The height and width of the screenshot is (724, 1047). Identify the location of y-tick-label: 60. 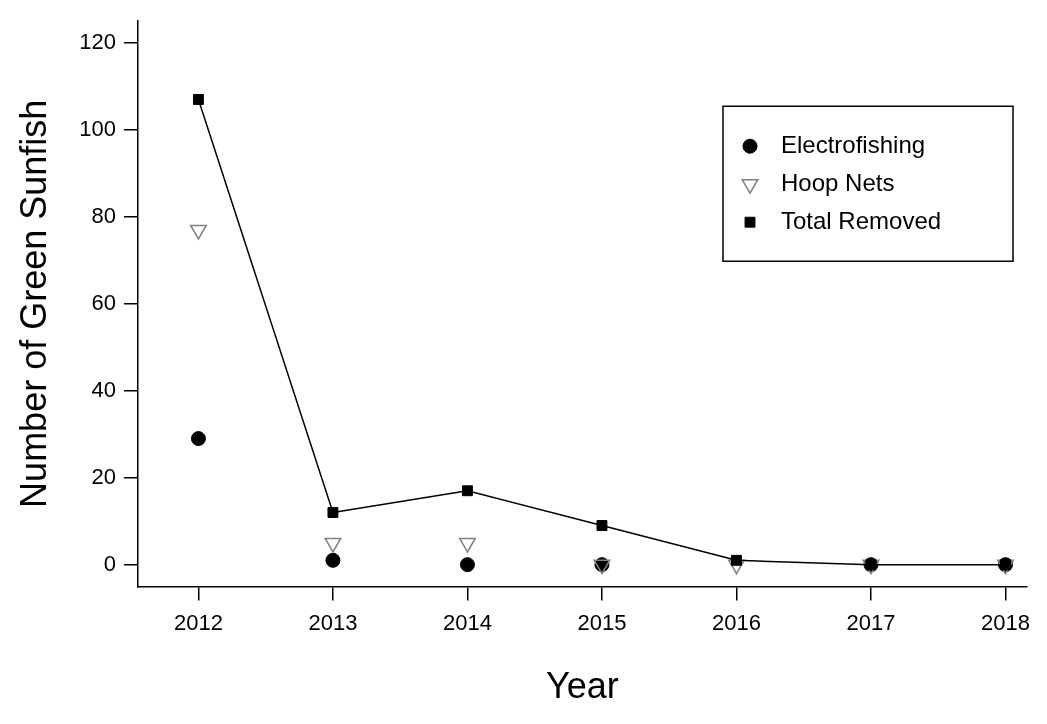
(103, 302).